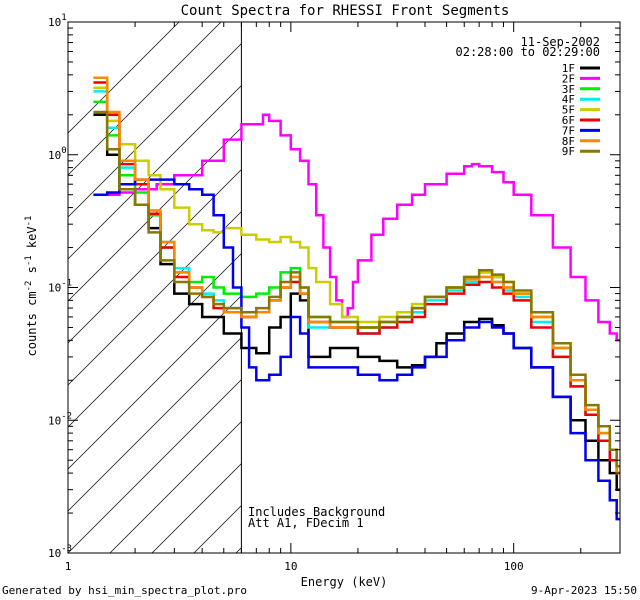 The width and height of the screenshot is (640, 600). What do you see at coordinates (31, 286) in the screenshot?
I see `y-axis-label: counts cm-2 s-1 keV-1` at bounding box center [31, 286].